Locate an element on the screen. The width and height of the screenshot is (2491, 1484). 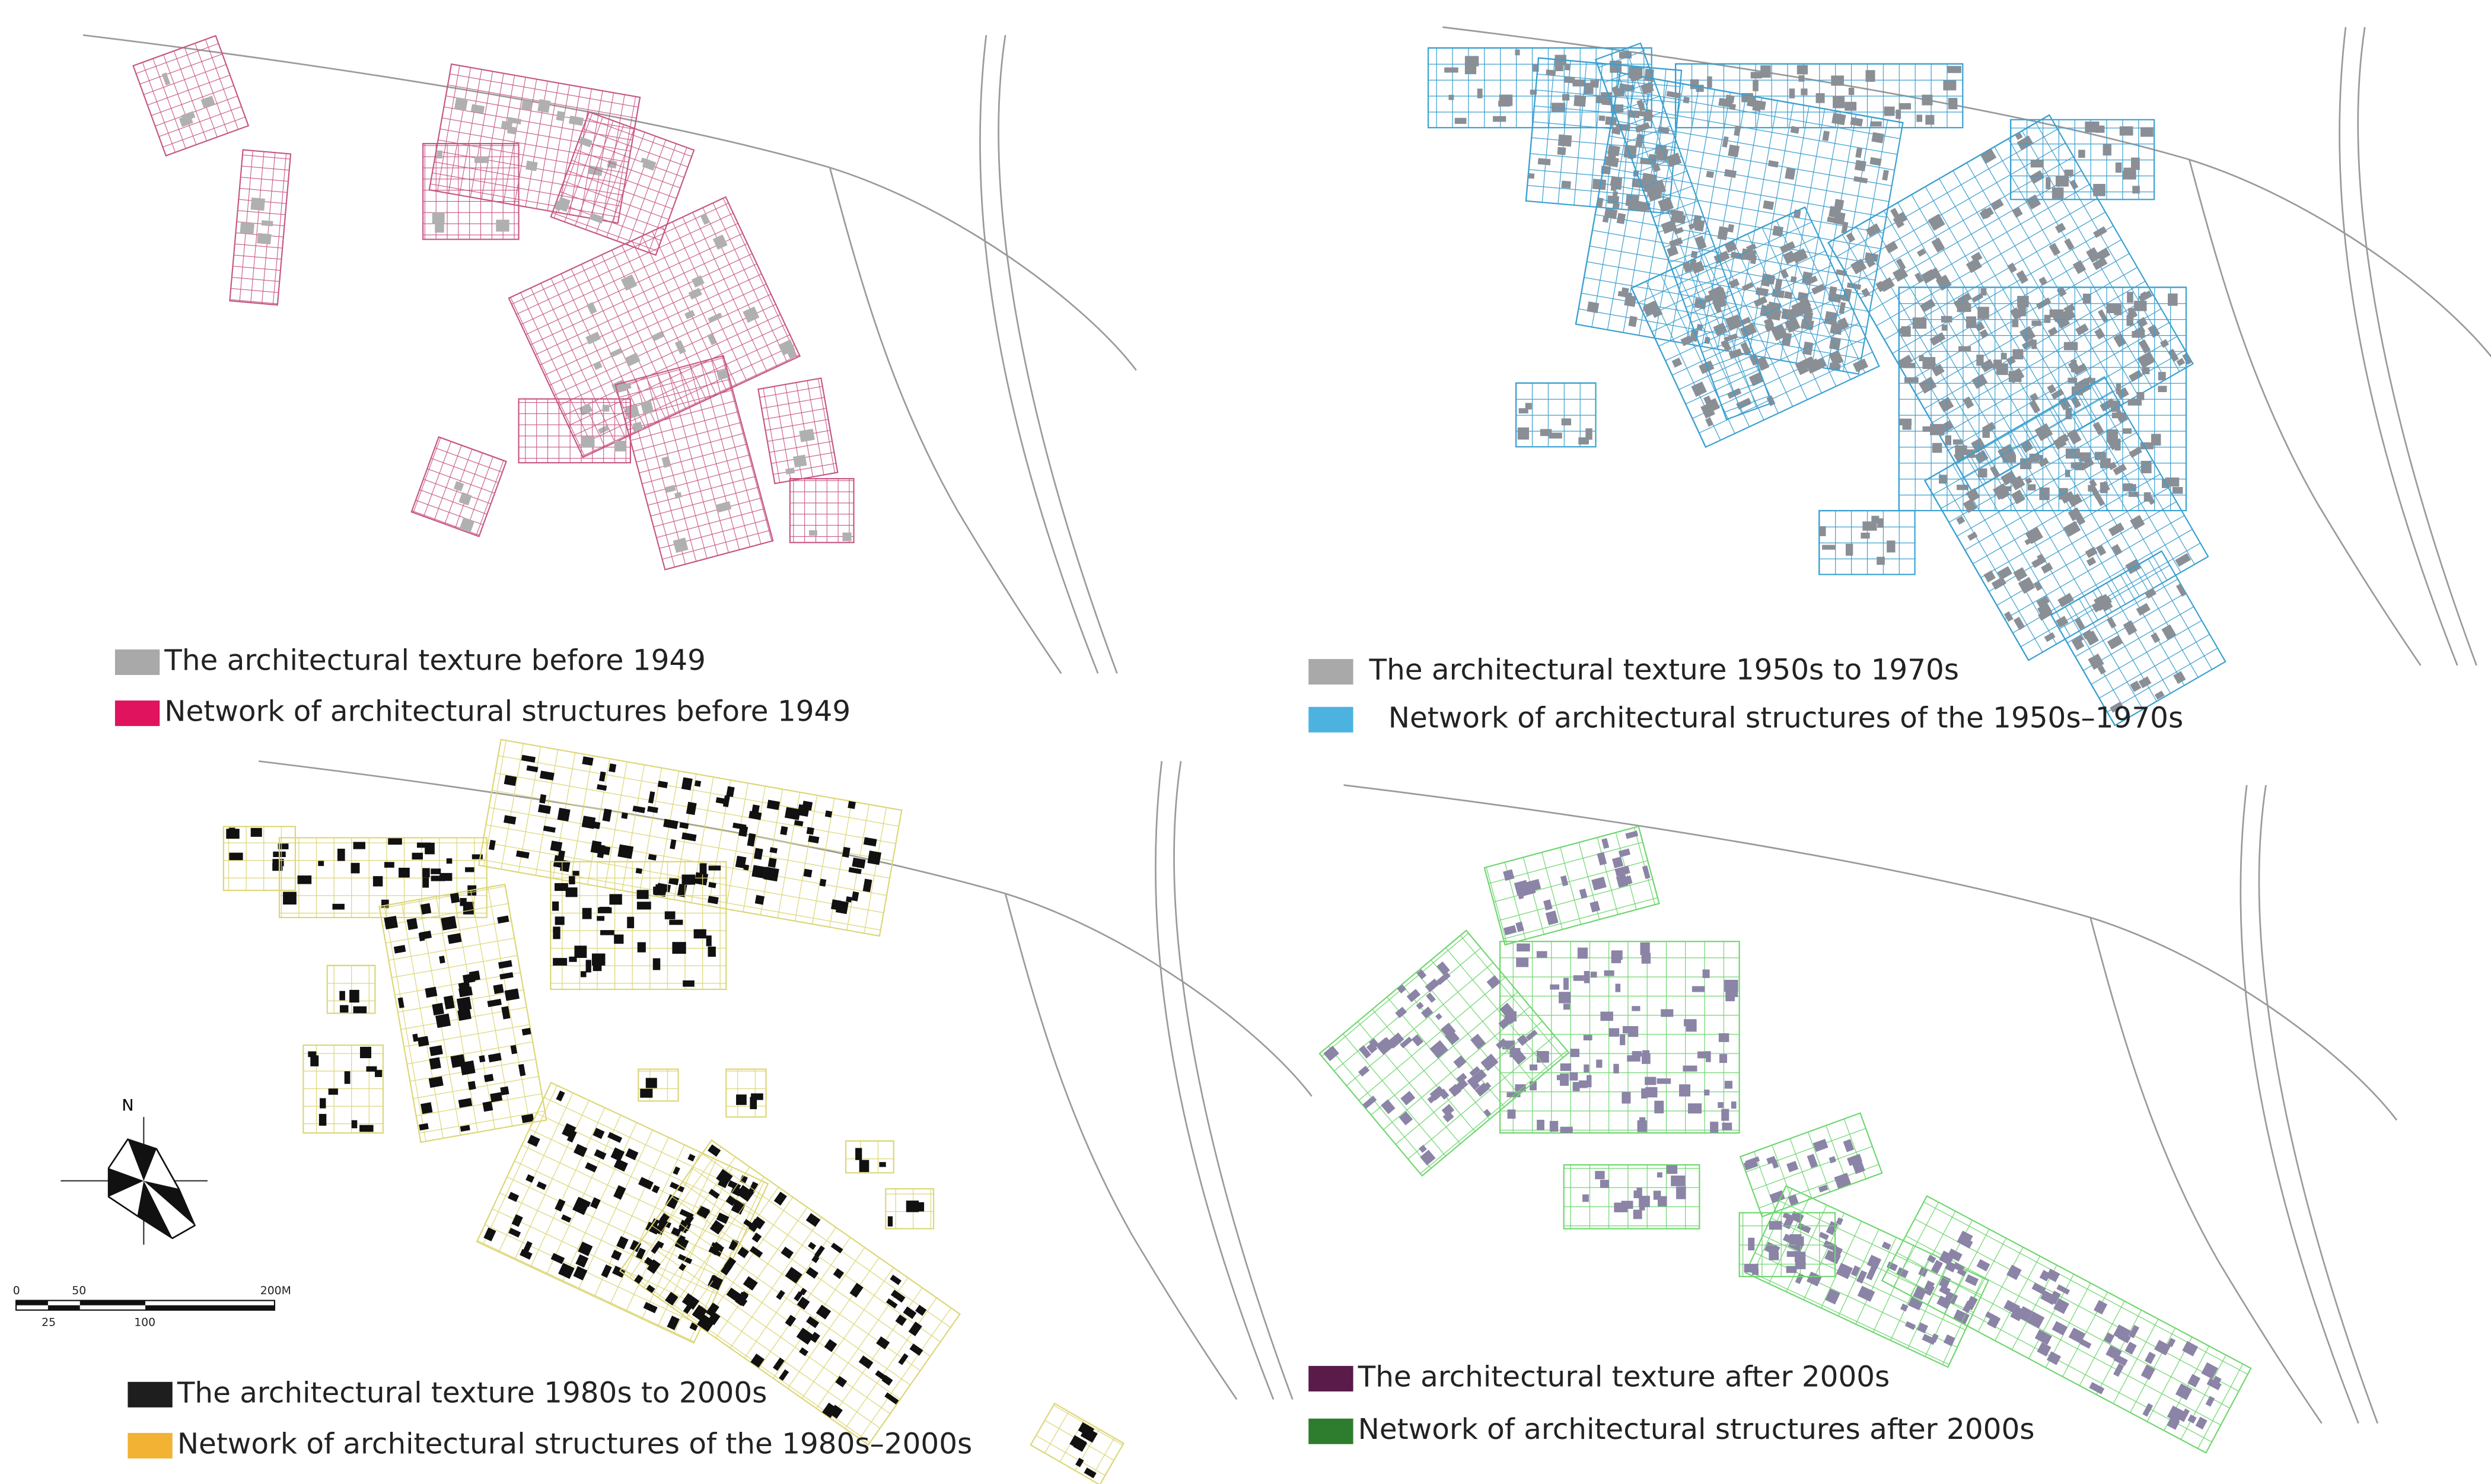
scale-label: 50 is located at coordinates (79, 1291).